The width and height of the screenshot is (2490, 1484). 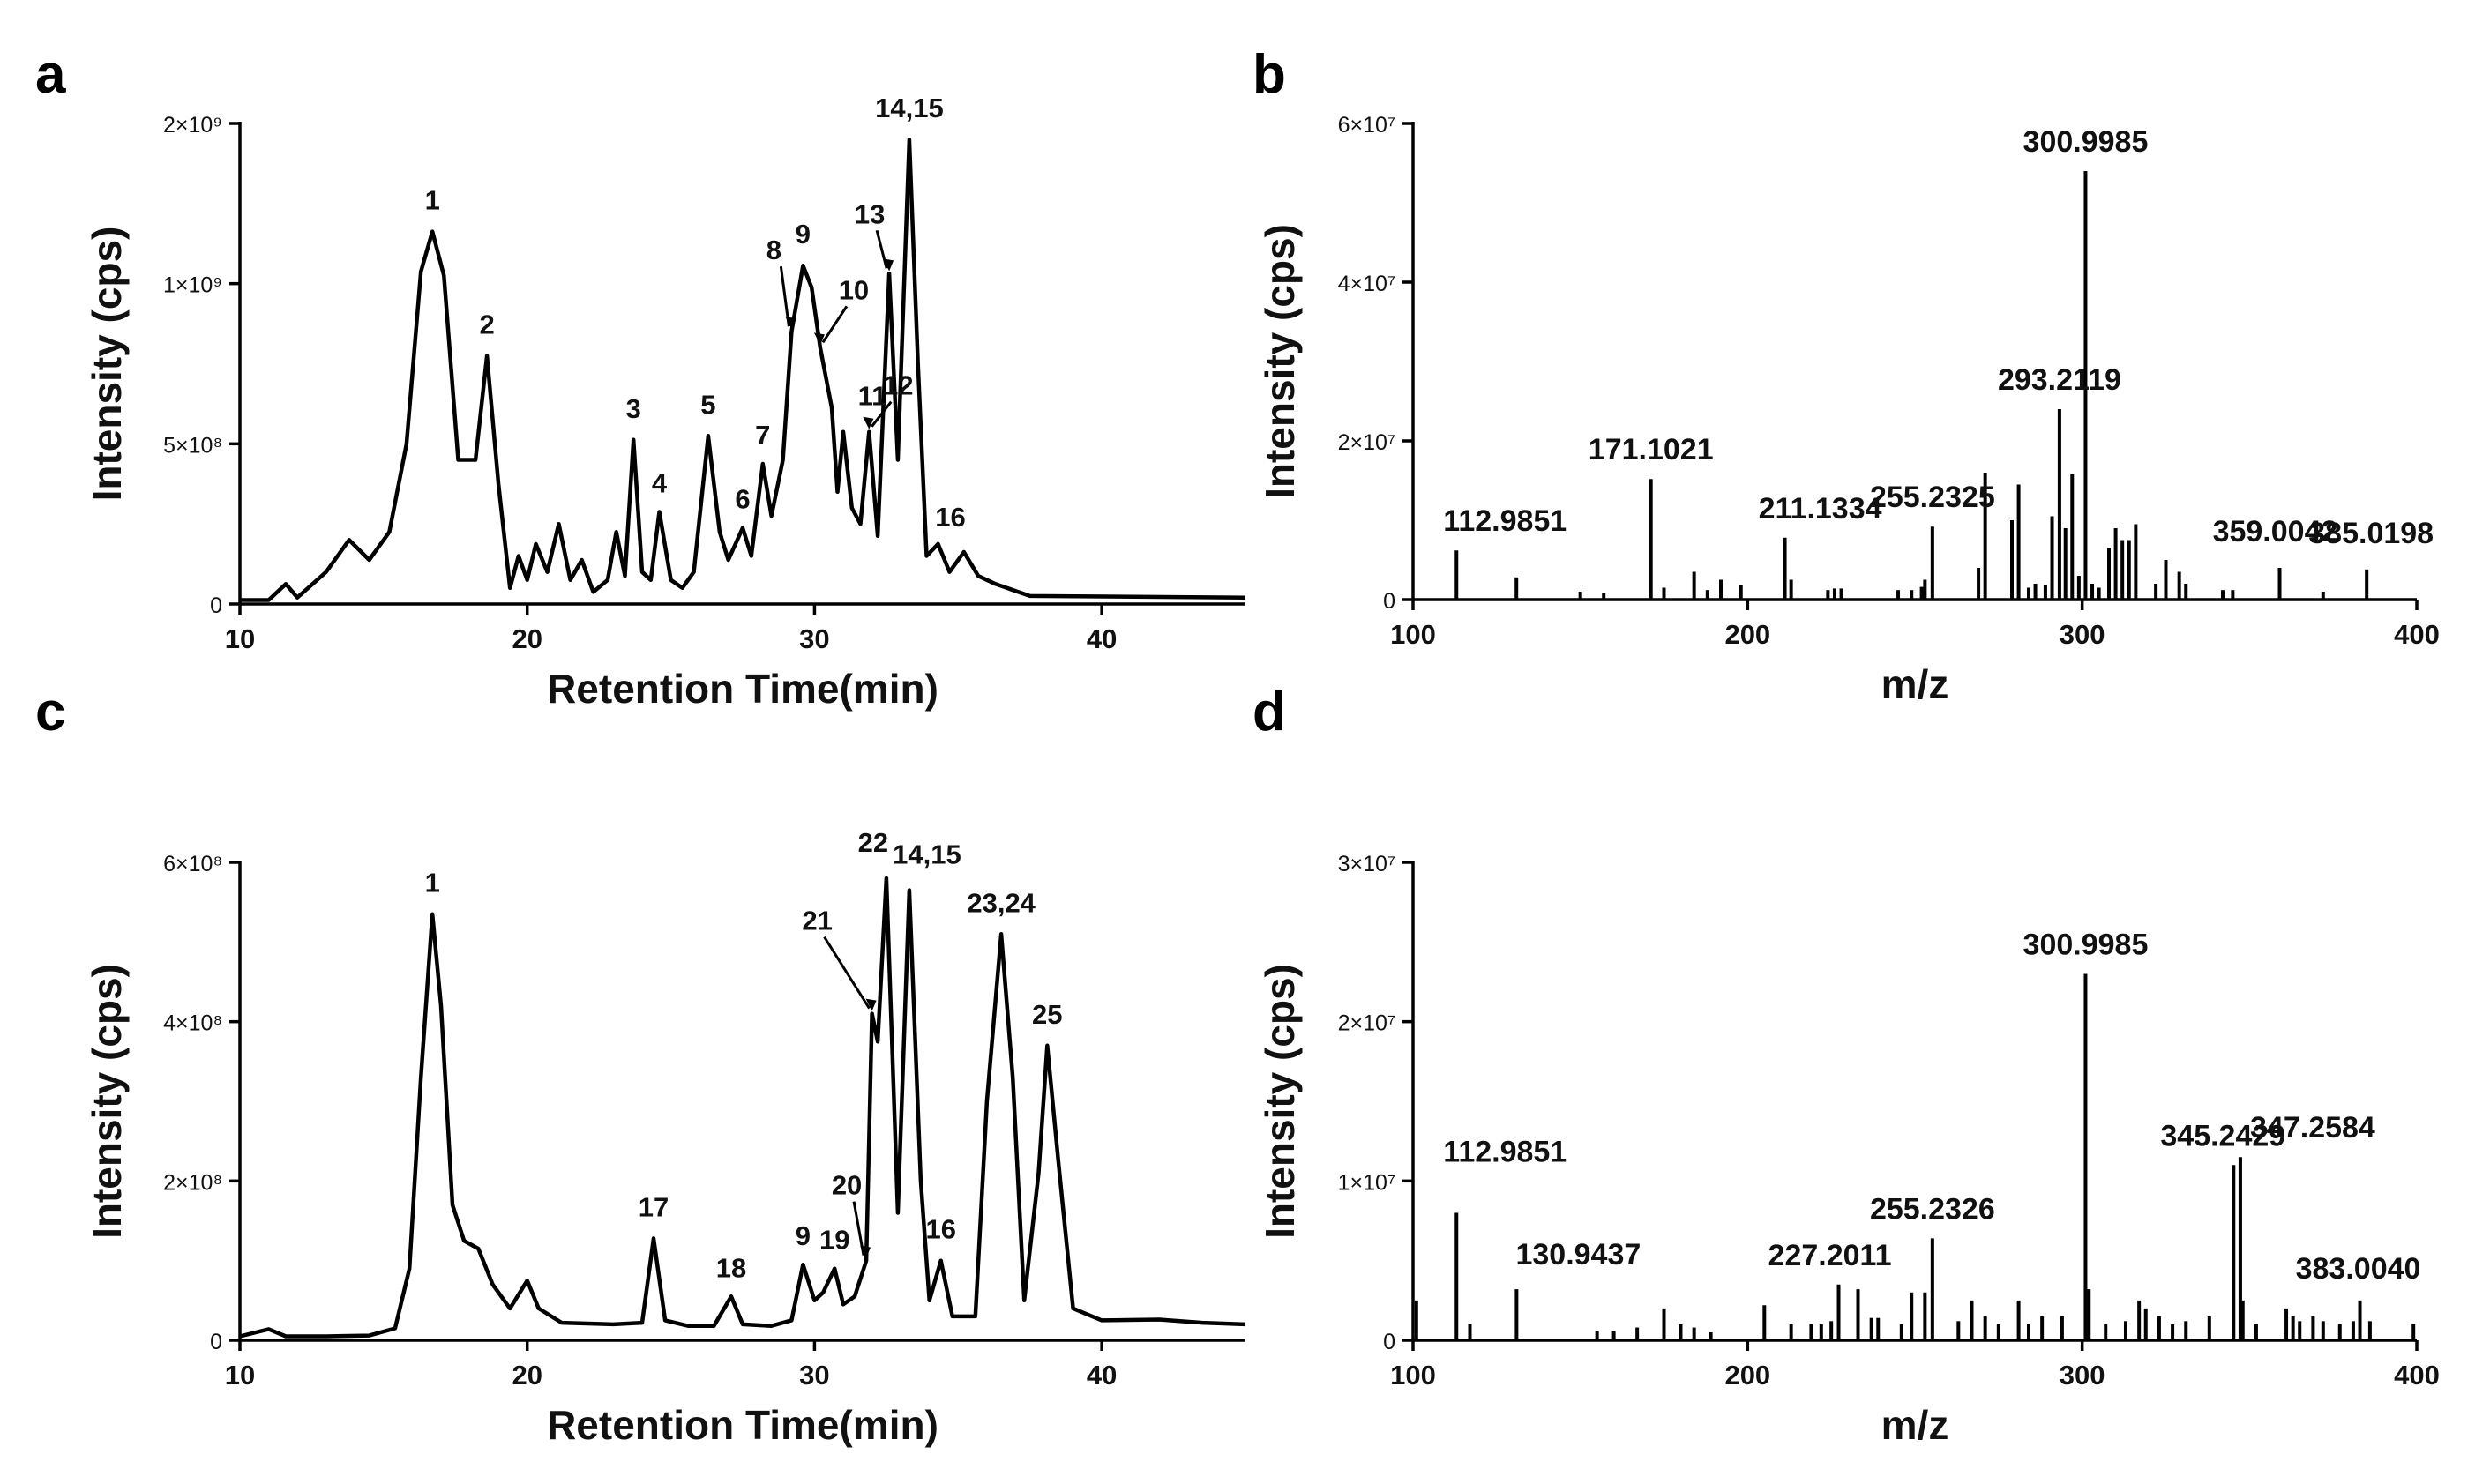 What do you see at coordinates (1366, 126) in the screenshot?
I see `y-tick-label: 6×10⁷` at bounding box center [1366, 126].